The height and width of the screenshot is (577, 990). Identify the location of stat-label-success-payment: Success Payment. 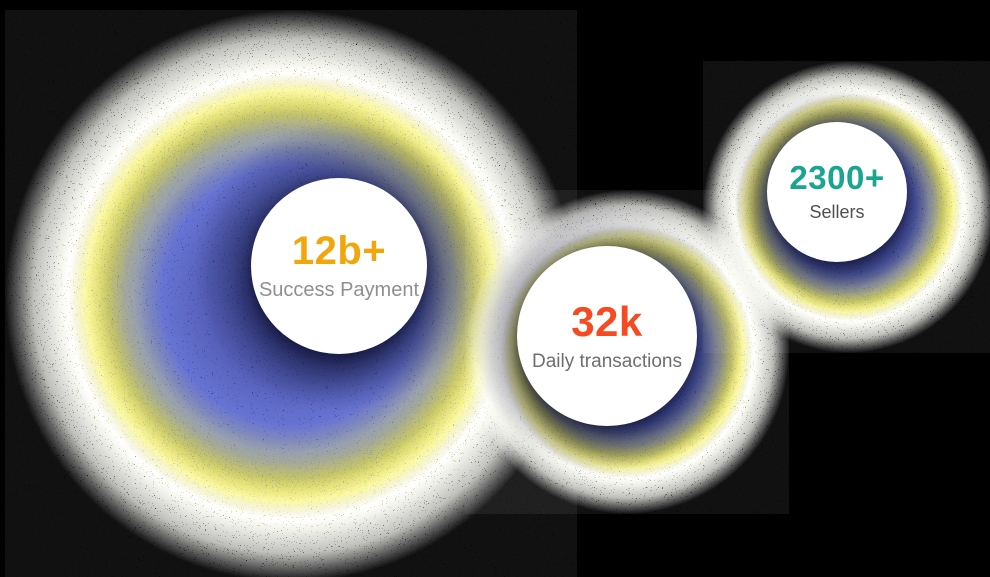
(339, 290).